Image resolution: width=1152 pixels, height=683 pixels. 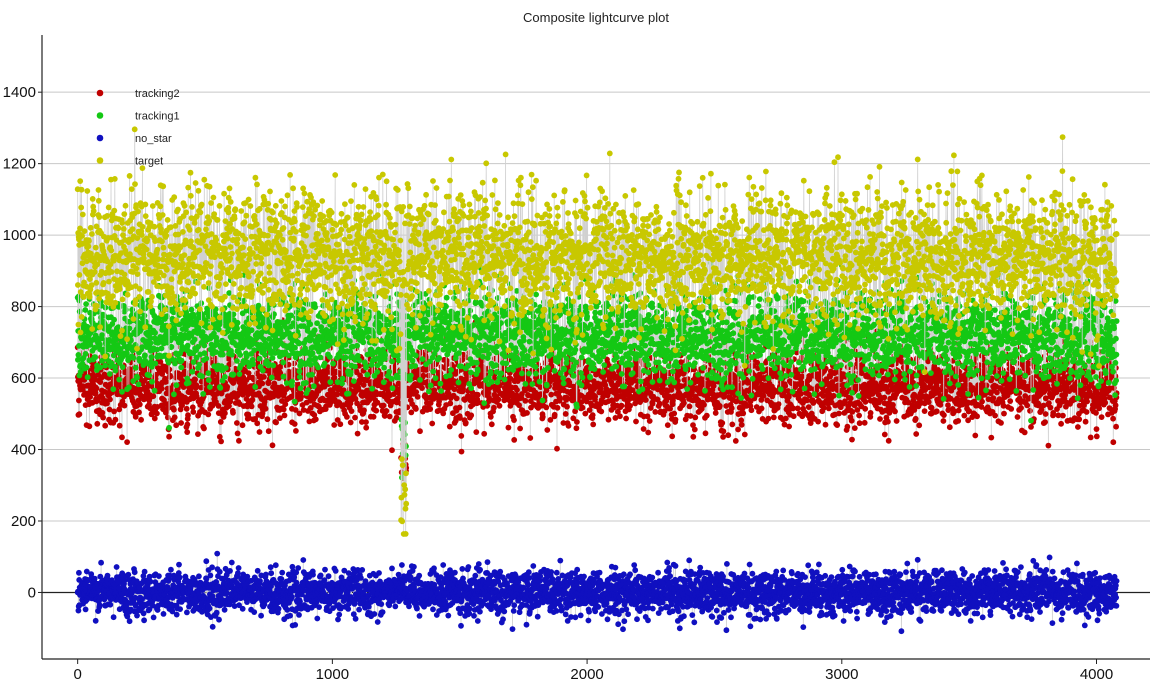 I want to click on point-no_star-1975, so click(x=580, y=615).